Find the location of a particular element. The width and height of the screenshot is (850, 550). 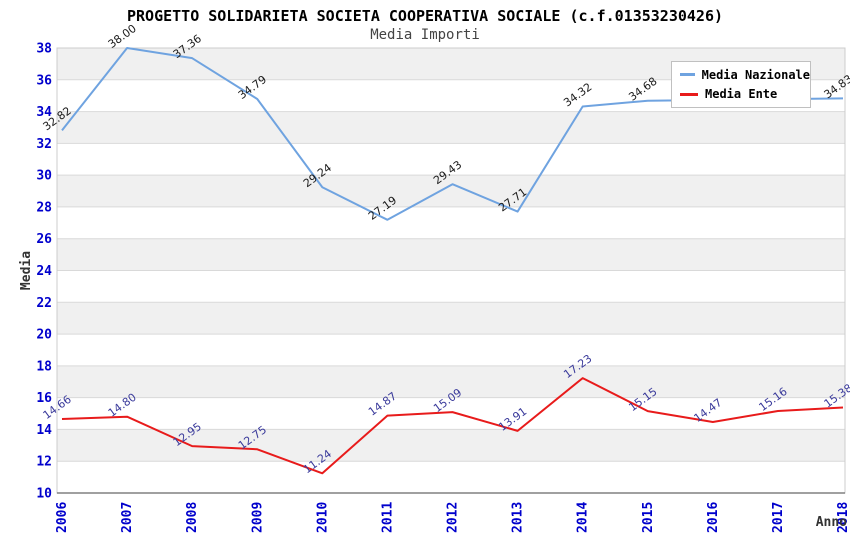

y-tick-label: 38 is located at coordinates (44, 49).